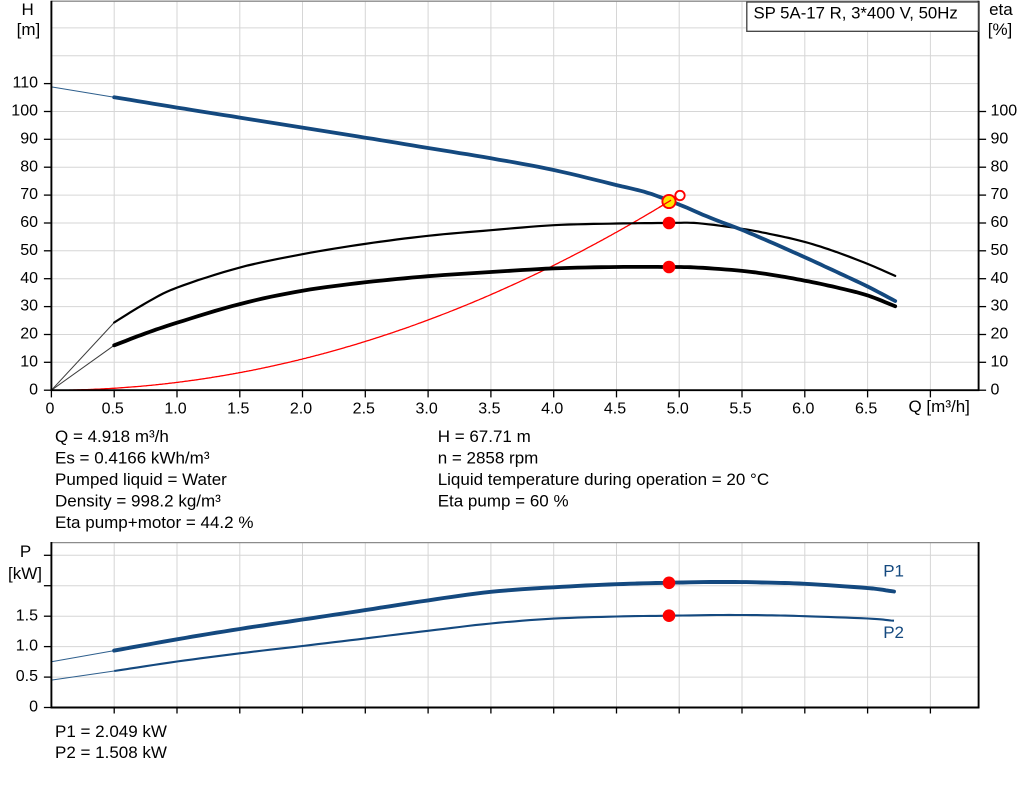  What do you see at coordinates (25, 551) in the screenshot?
I see `svg-text: P` at bounding box center [25, 551].